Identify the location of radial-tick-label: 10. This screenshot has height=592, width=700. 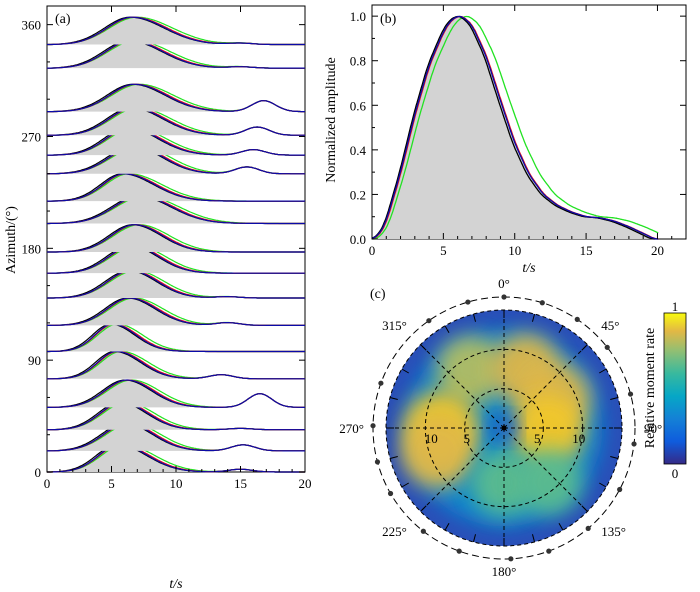
(578, 438).